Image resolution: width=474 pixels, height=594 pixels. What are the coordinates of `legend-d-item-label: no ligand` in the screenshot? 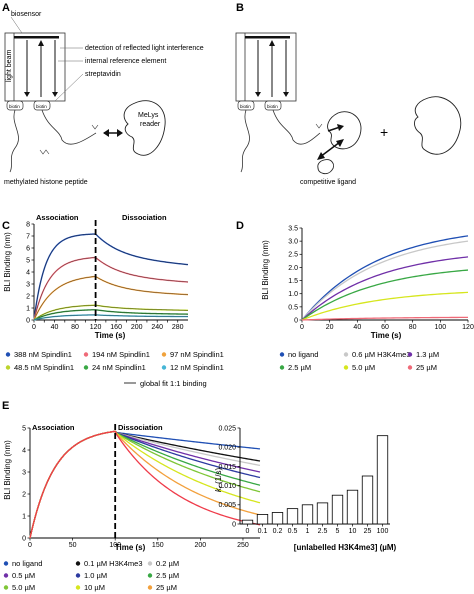 It's located at (303, 354).